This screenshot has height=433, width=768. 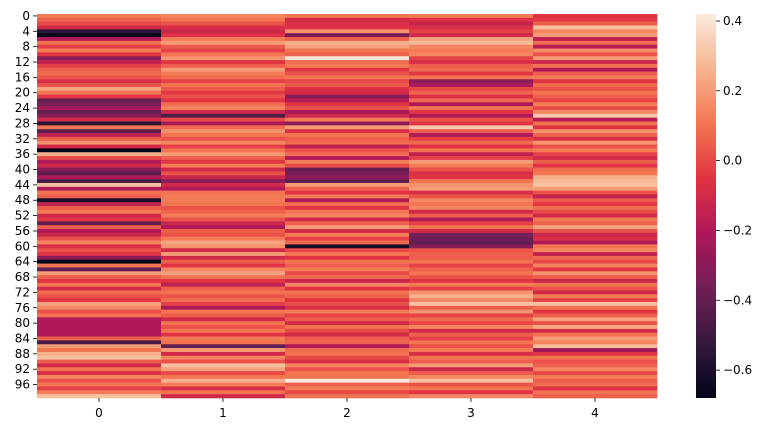 What do you see at coordinates (22, 200) in the screenshot?
I see `y-tick-label: 48` at bounding box center [22, 200].